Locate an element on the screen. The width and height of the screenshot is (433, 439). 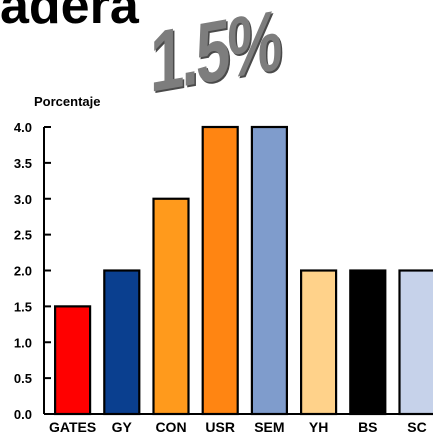
header-fragment: adera is located at coordinates (69, 17).